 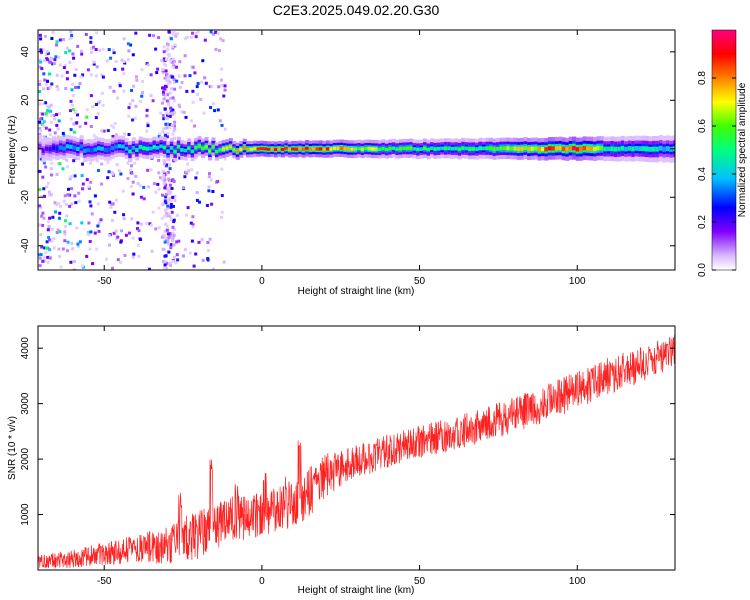 I want to click on figure-title: C2E3.2025.049.02.20.G30, so click(x=356, y=10).